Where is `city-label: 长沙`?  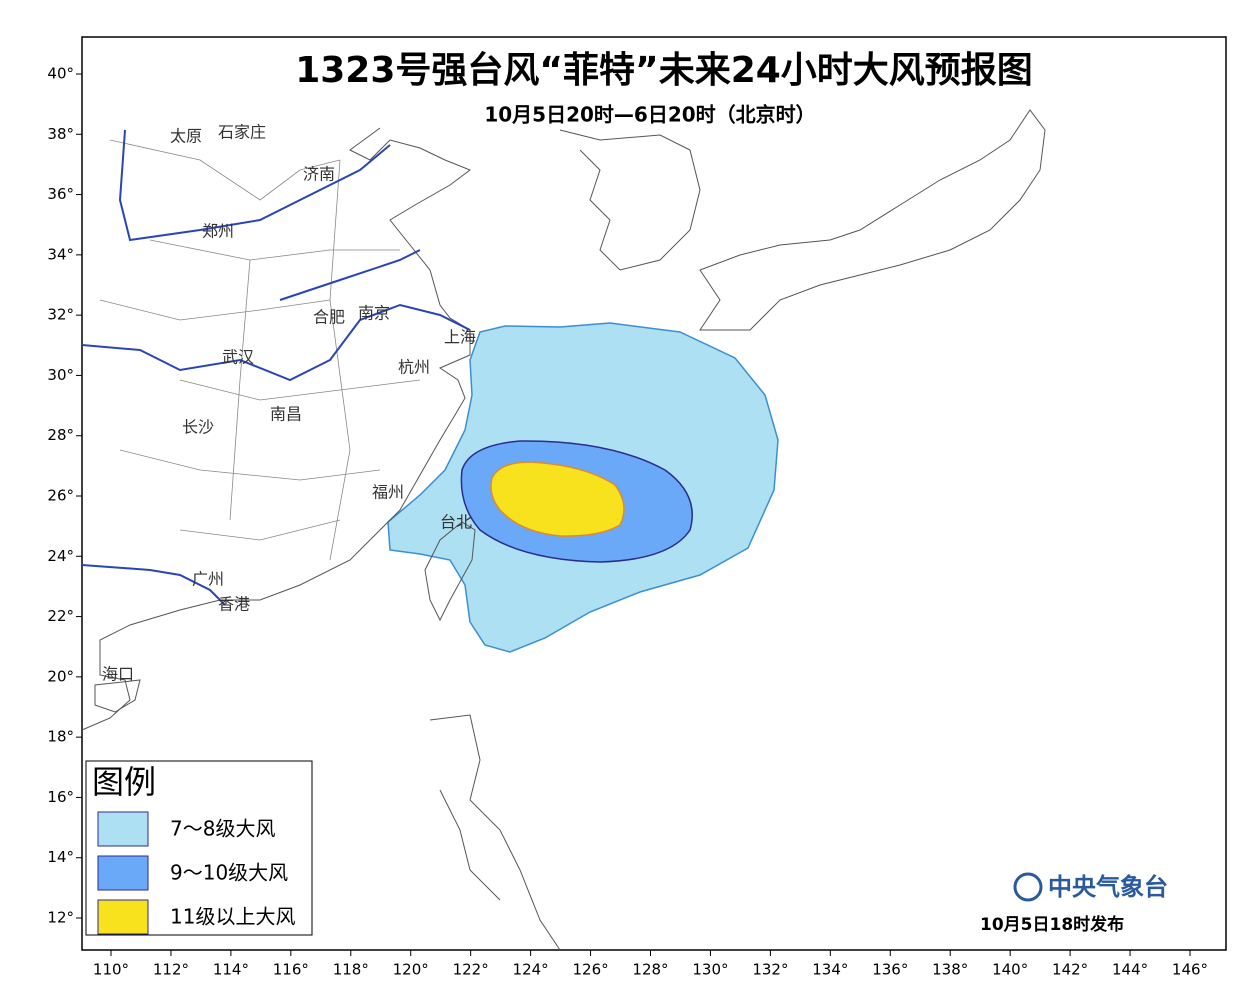 city-label: 长沙 is located at coordinates (198, 427).